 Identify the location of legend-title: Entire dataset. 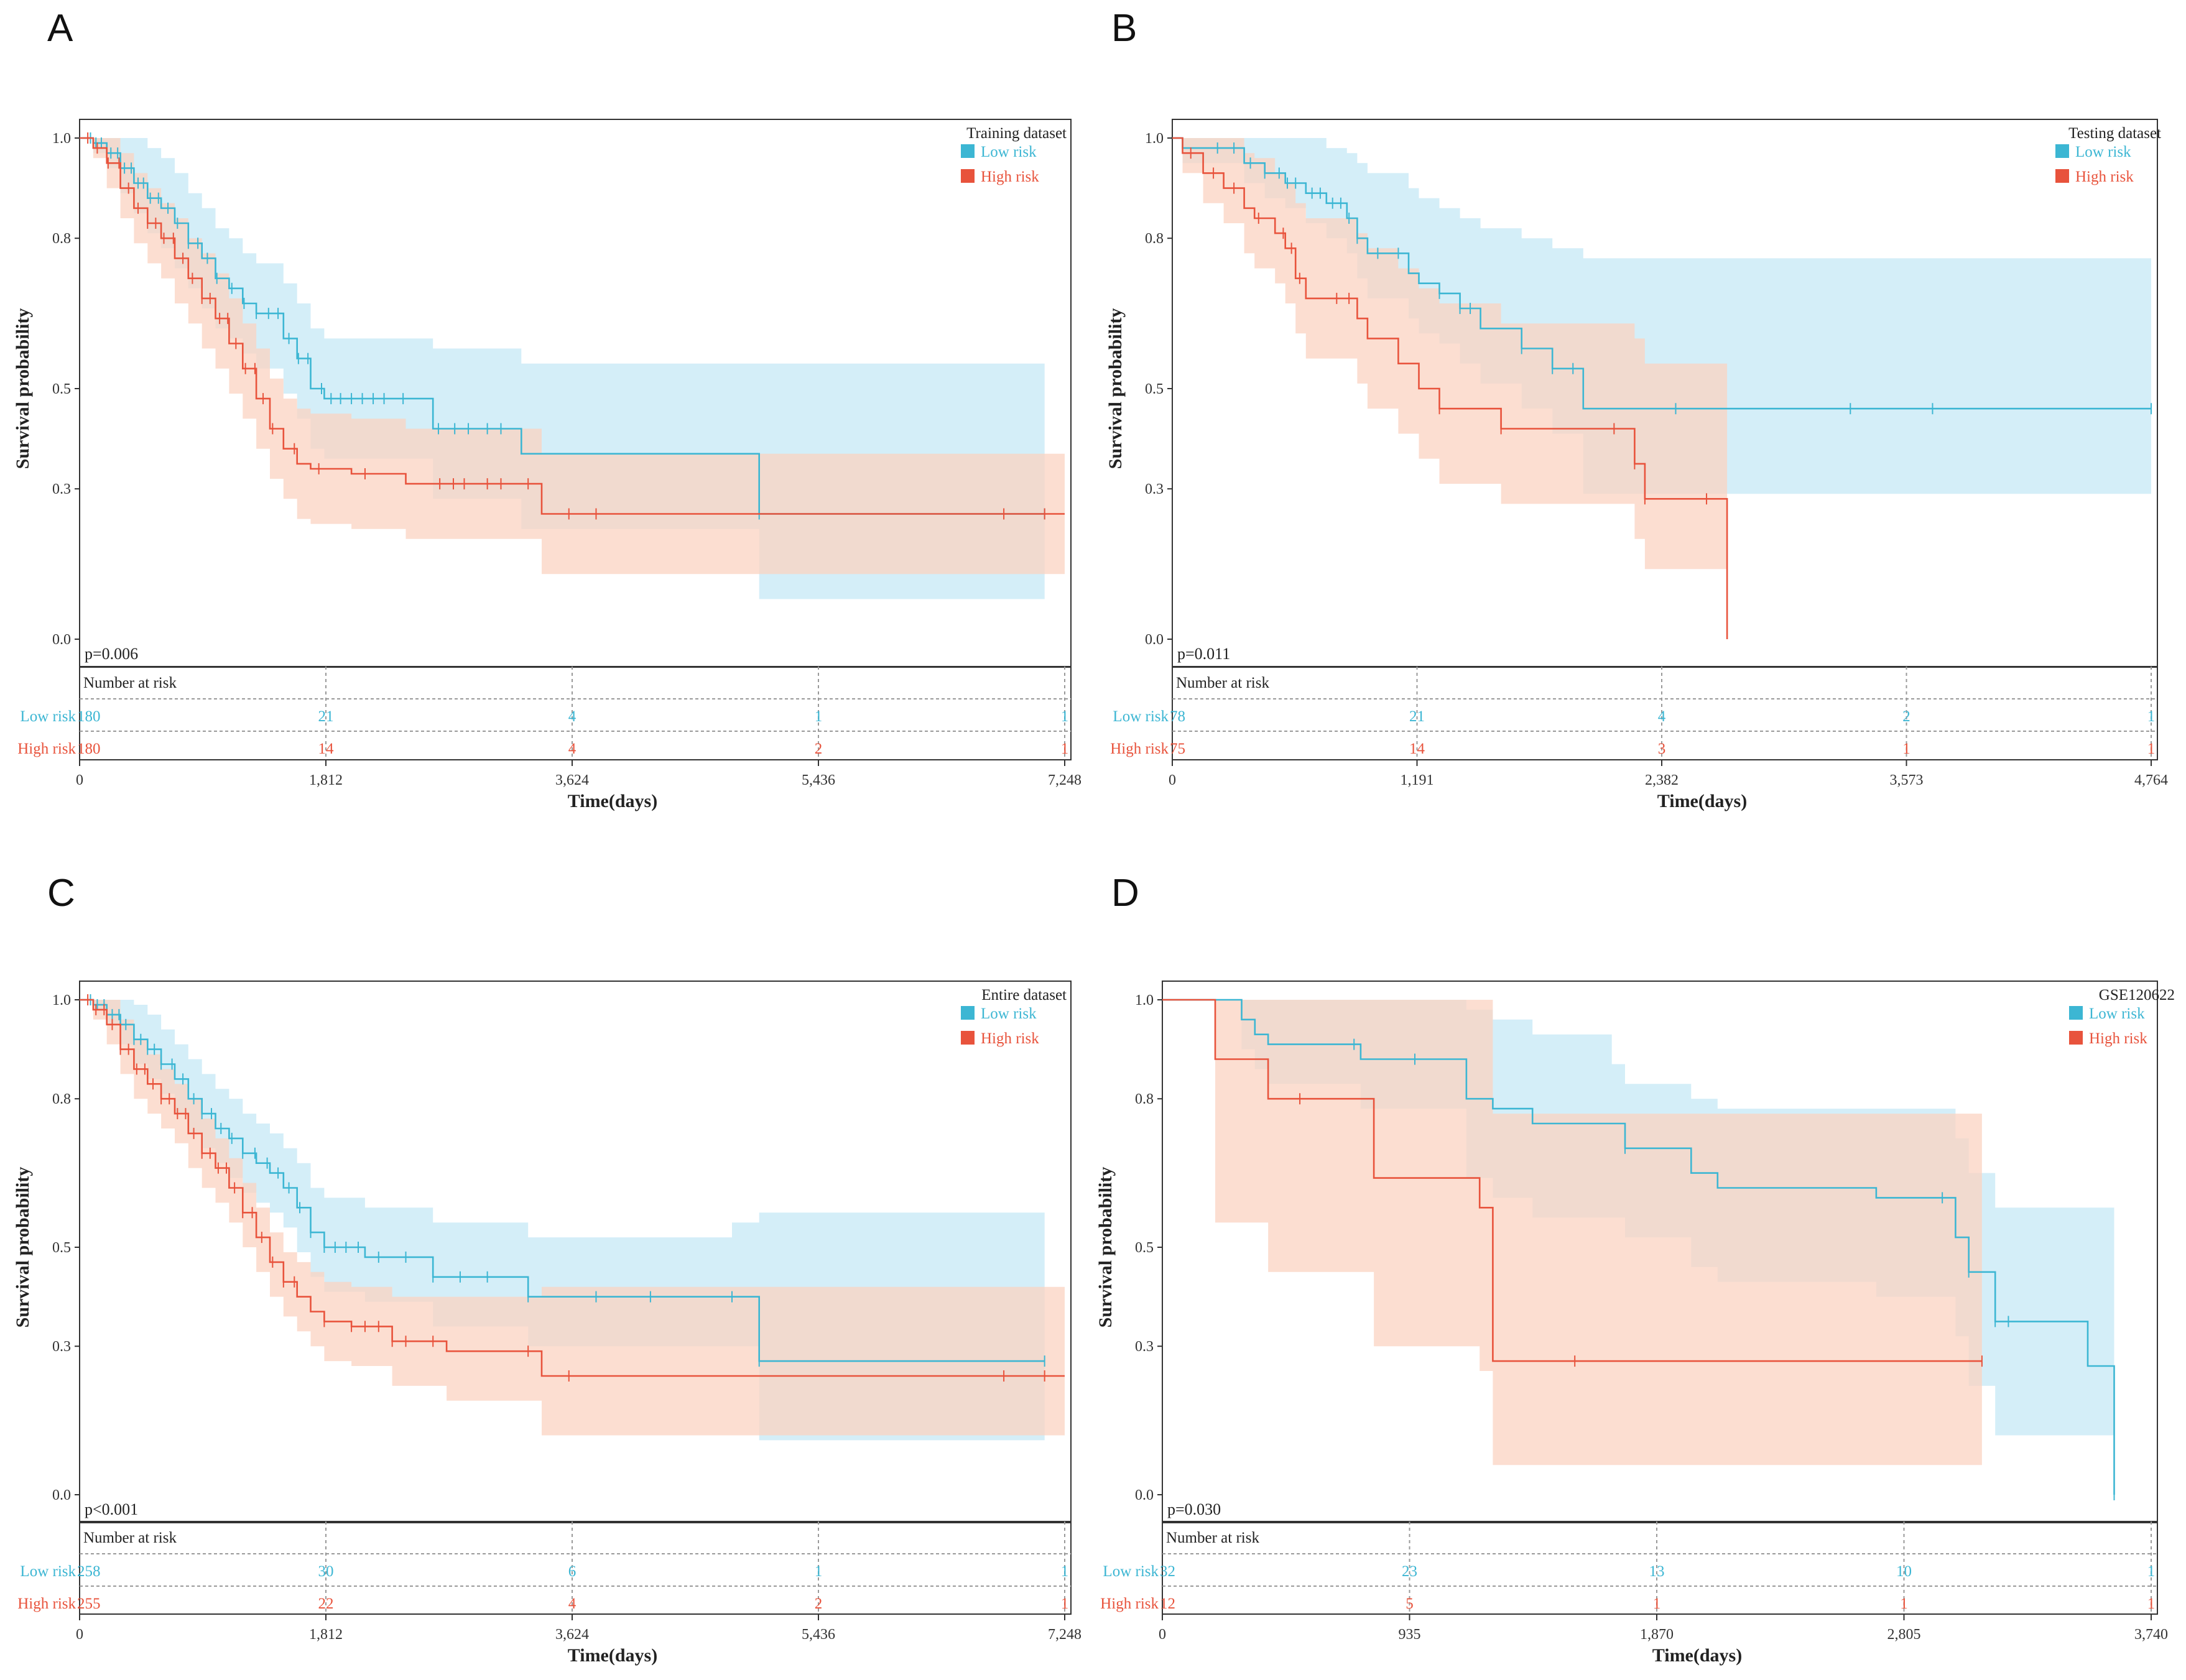
(1024, 995).